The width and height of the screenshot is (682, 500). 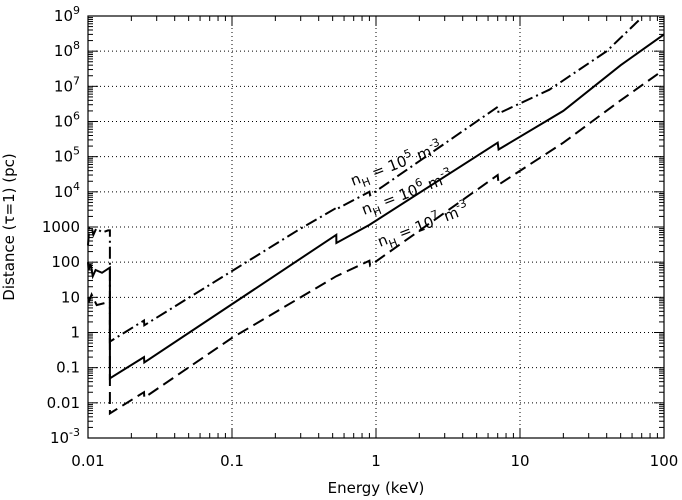 What do you see at coordinates (67, 84) in the screenshot?
I see `y-tick-label: 10⁷` at bounding box center [67, 84].